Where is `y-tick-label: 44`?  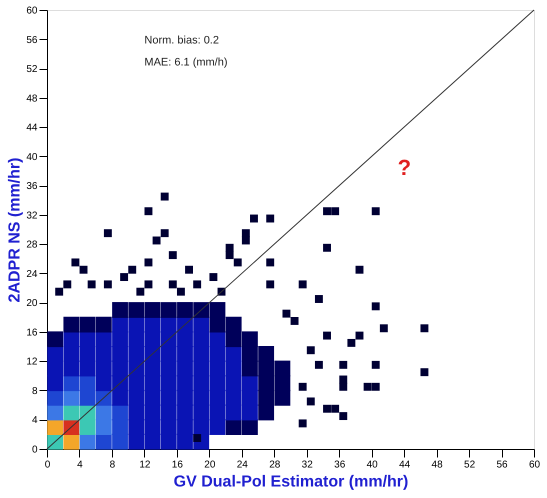
y-tick-label: 44 is located at coordinates (32, 128).